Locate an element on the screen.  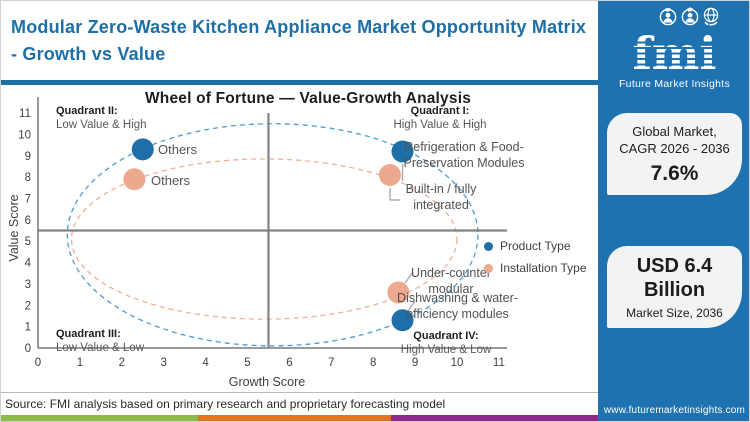
point-label-under-counter-modular: Under-counter modular is located at coordinates (451, 281).